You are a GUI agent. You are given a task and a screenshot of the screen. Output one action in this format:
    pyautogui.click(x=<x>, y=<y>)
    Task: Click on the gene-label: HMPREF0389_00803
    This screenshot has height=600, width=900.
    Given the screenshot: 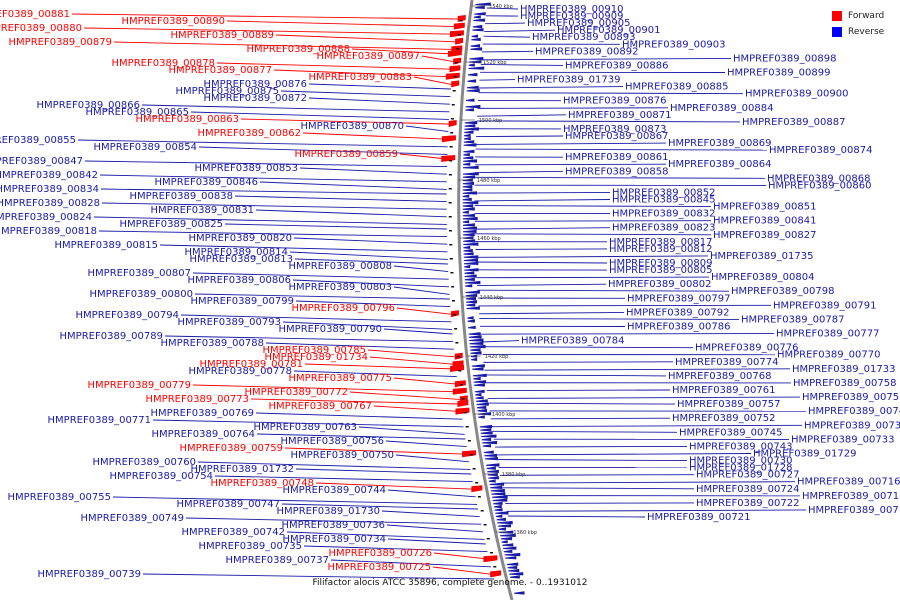 What is the action you would take?
    pyautogui.click(x=340, y=287)
    